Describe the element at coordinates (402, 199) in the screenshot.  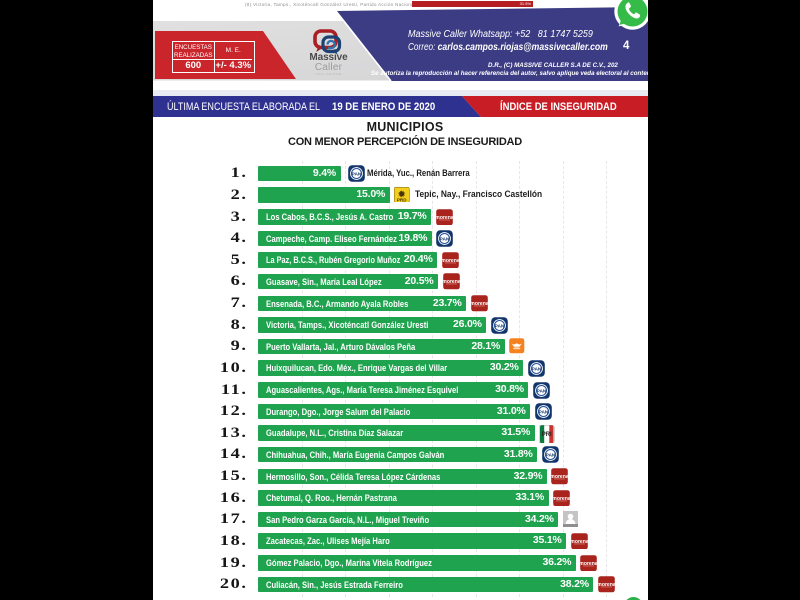
I see `svg-text: PRD` at that location.